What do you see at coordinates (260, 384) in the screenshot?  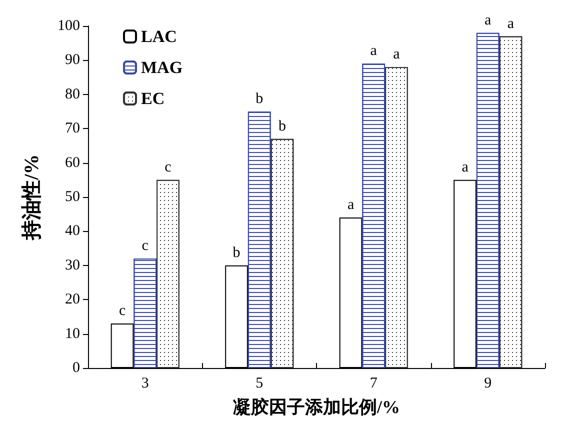 I see `x-tick-label: 5` at bounding box center [260, 384].